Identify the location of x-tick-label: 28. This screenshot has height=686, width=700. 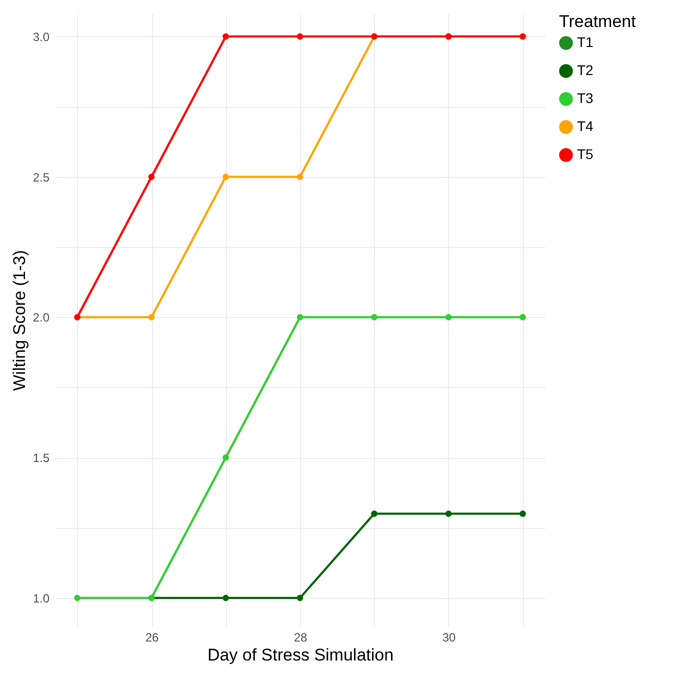
(301, 637).